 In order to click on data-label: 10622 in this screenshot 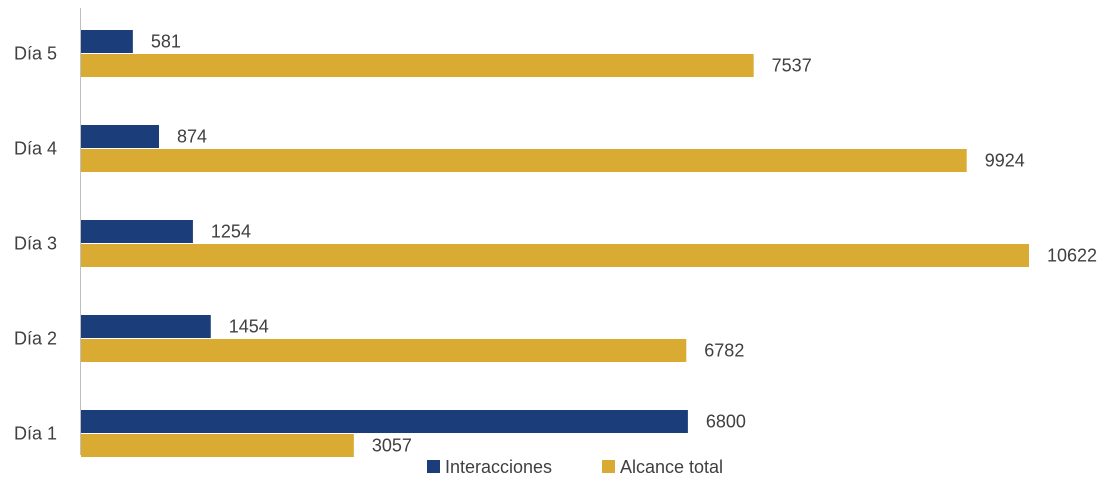, I will do `click(1072, 256)`.